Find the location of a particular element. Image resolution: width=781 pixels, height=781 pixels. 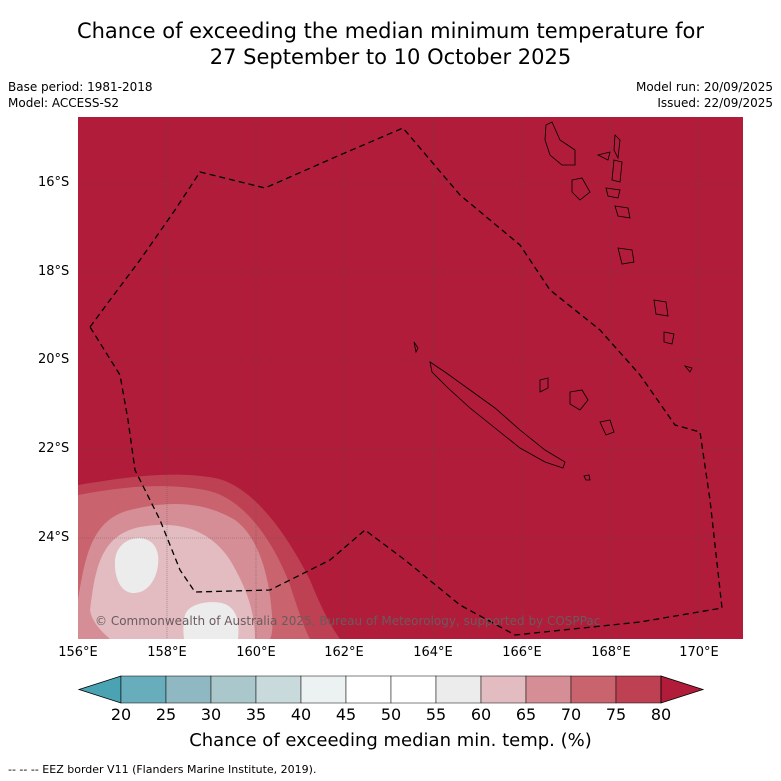

base-period: Base period: 1981-2018 is located at coordinates (80, 87).